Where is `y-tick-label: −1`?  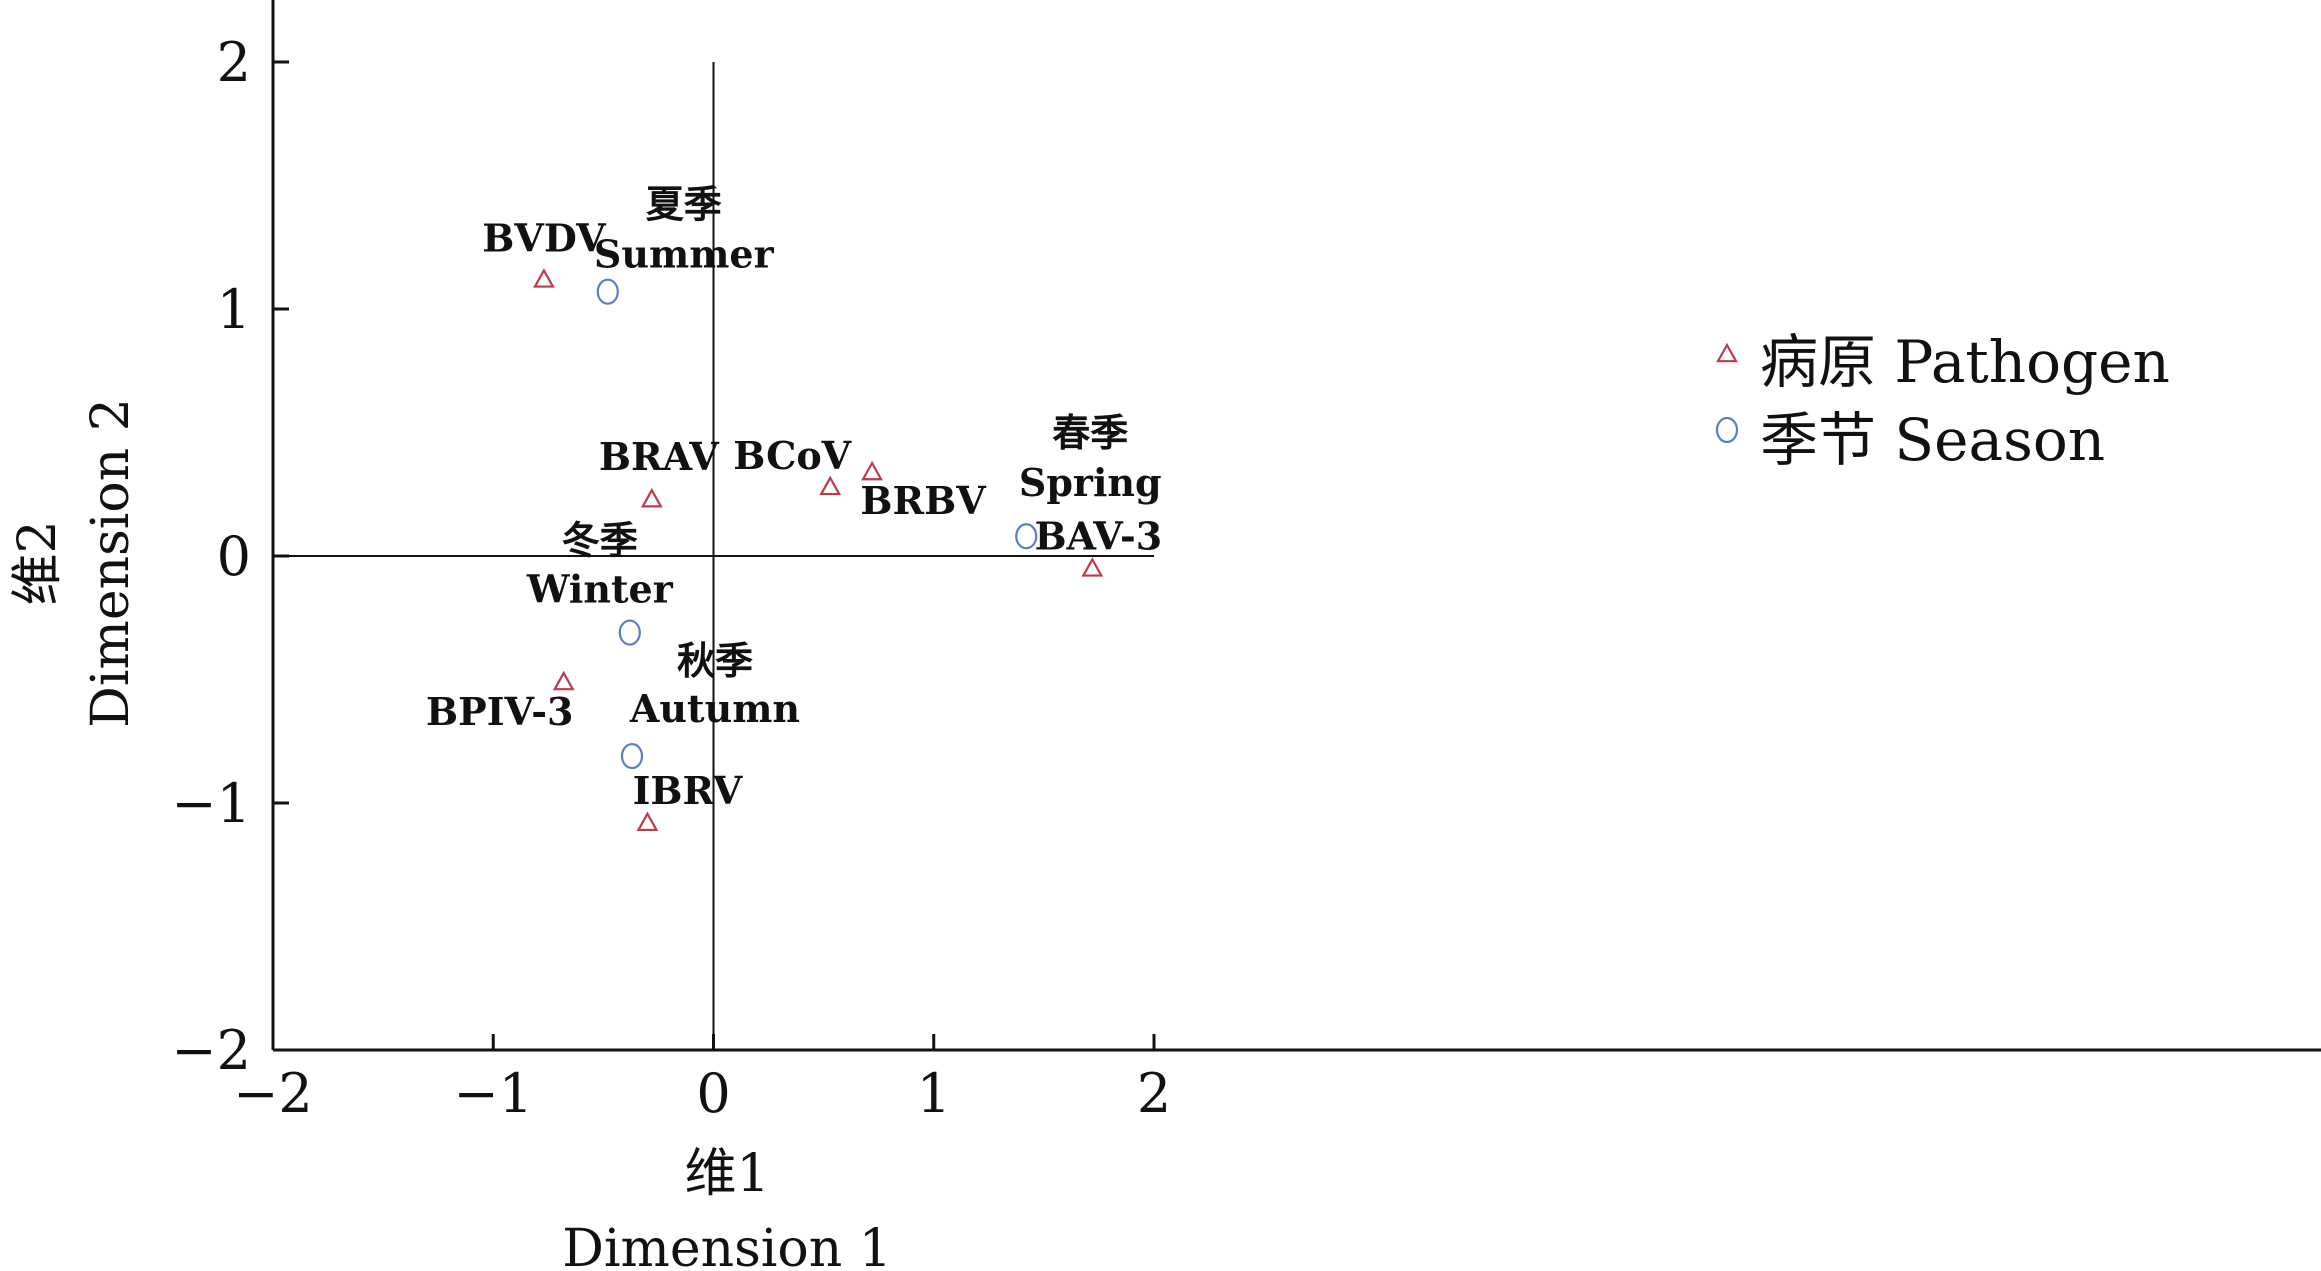
y-tick-label: −1 is located at coordinates (211, 803).